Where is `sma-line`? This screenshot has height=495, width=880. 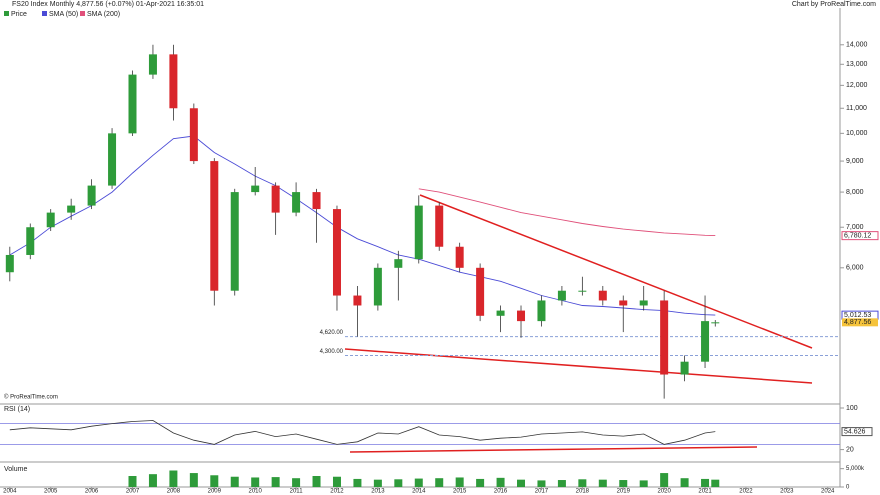 sma-line is located at coordinates (567, 212).